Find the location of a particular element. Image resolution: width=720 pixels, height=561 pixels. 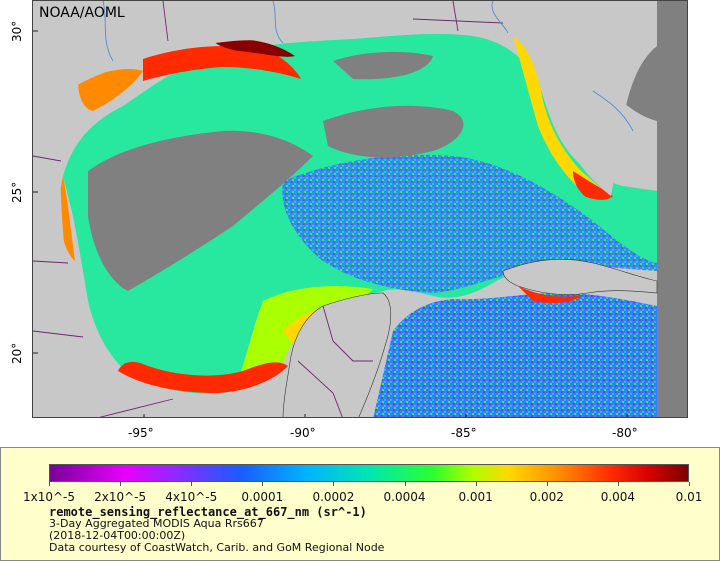

cuba-coastal-red is located at coordinates (550, 294).